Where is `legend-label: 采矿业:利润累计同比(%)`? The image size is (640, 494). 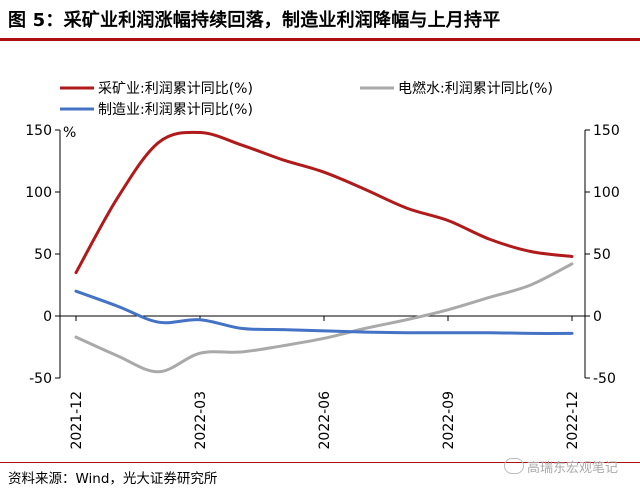
legend-label: 采矿业:利润累计同比(%) is located at coordinates (175, 89).